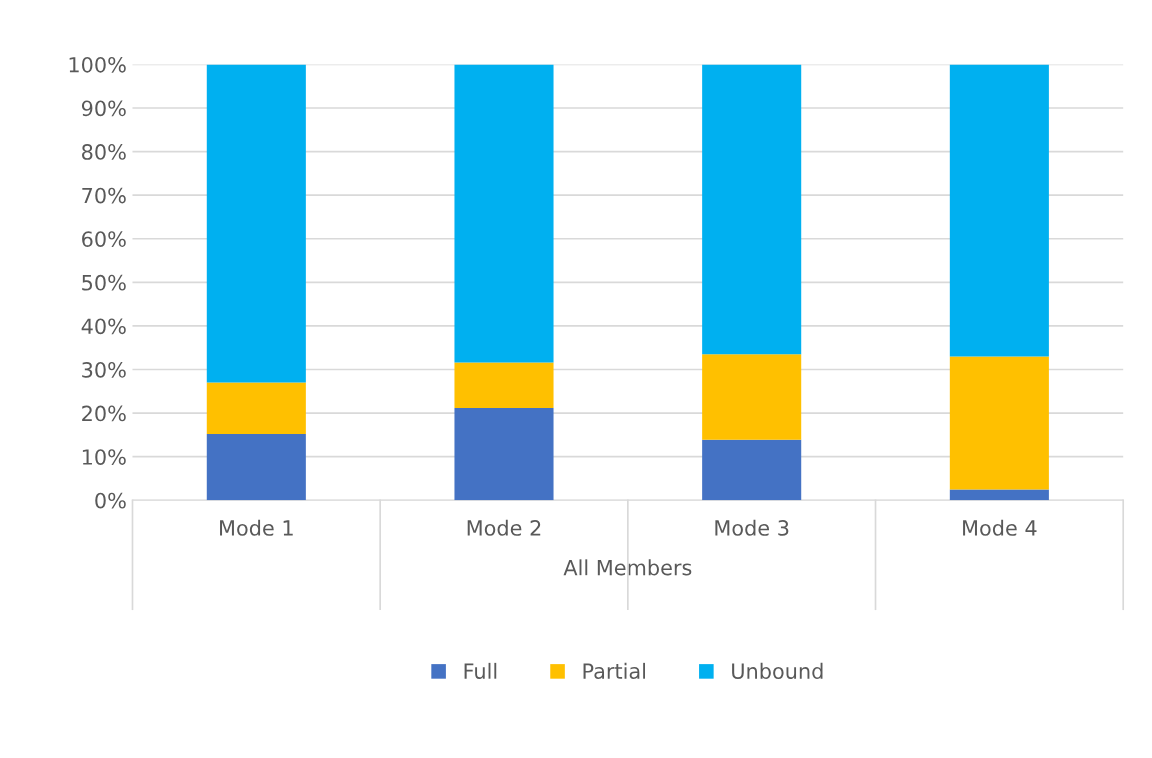 The image size is (1152, 758). Describe the element at coordinates (104, 239) in the screenshot. I see `y-tick-label: 60%` at that location.